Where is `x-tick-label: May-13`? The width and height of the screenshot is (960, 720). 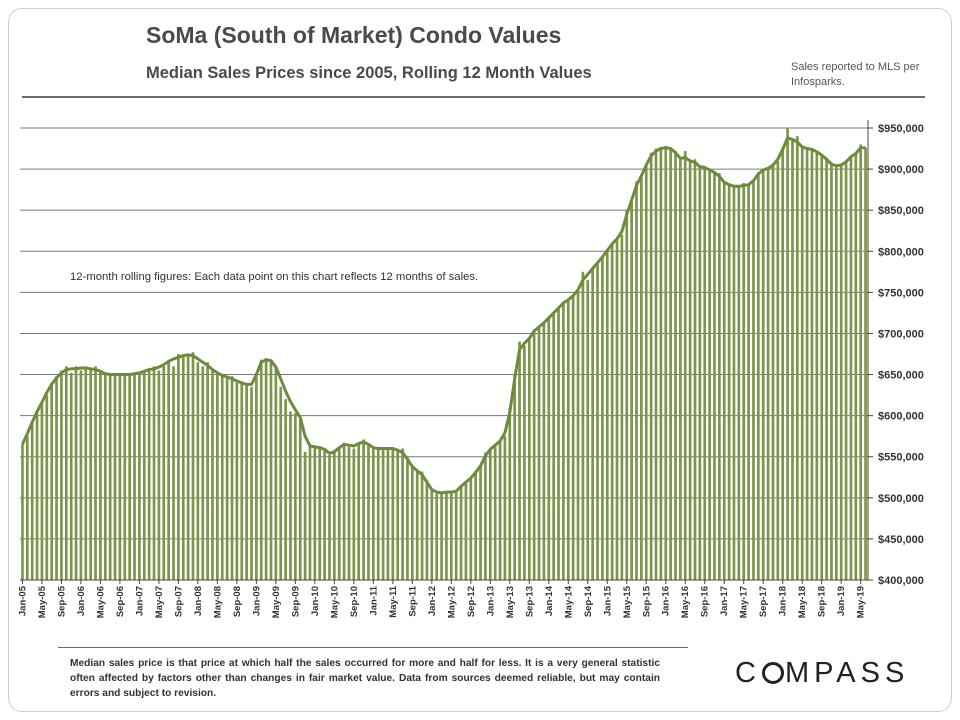 x-tick-label: May-13 is located at coordinates (510, 602).